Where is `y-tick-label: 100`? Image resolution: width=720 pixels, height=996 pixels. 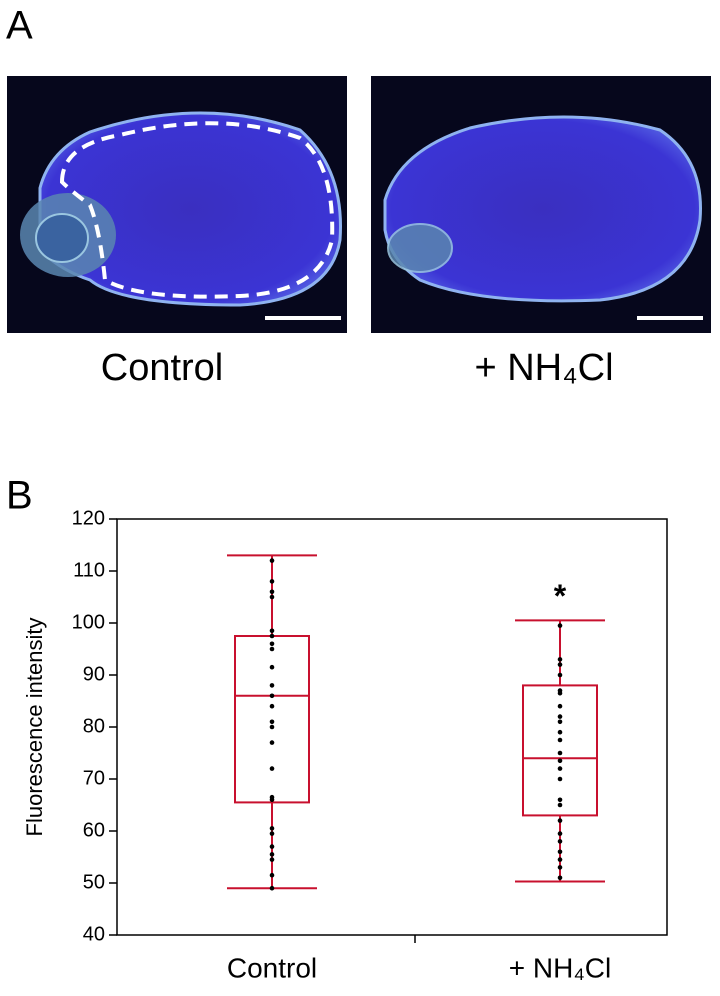 y-tick-label: 100 is located at coordinates (88, 622).